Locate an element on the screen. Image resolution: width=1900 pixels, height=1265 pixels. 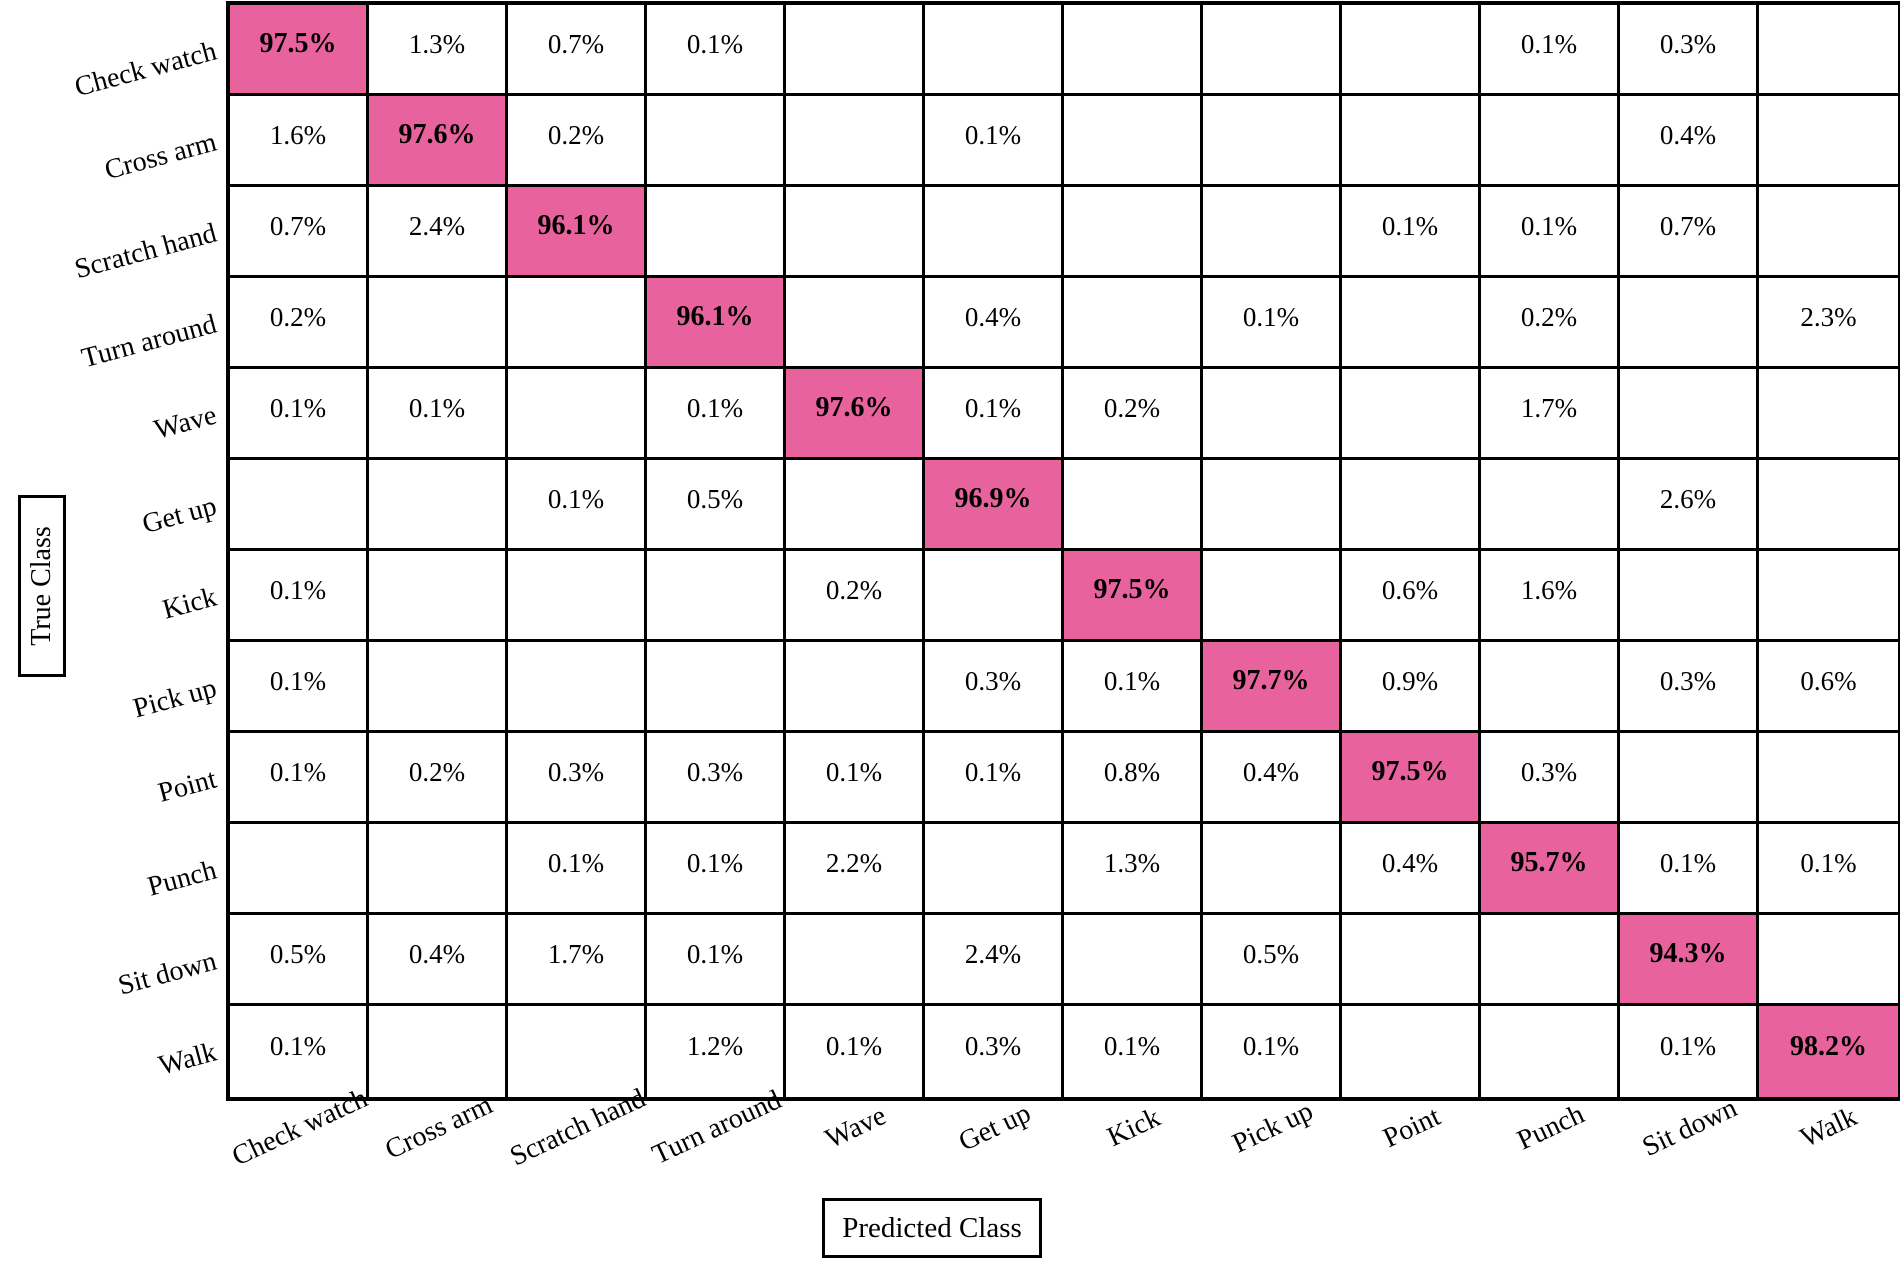
row-label: Pick up is located at coordinates (174, 698).